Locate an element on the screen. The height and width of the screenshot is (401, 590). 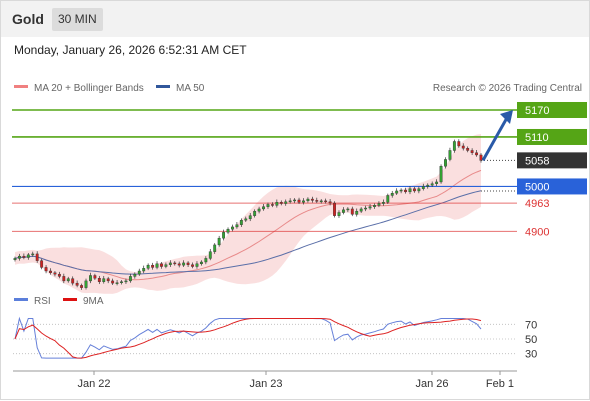
rsi-panel: RSI 9MA 70 50 30 is located at coordinates (275, 328).